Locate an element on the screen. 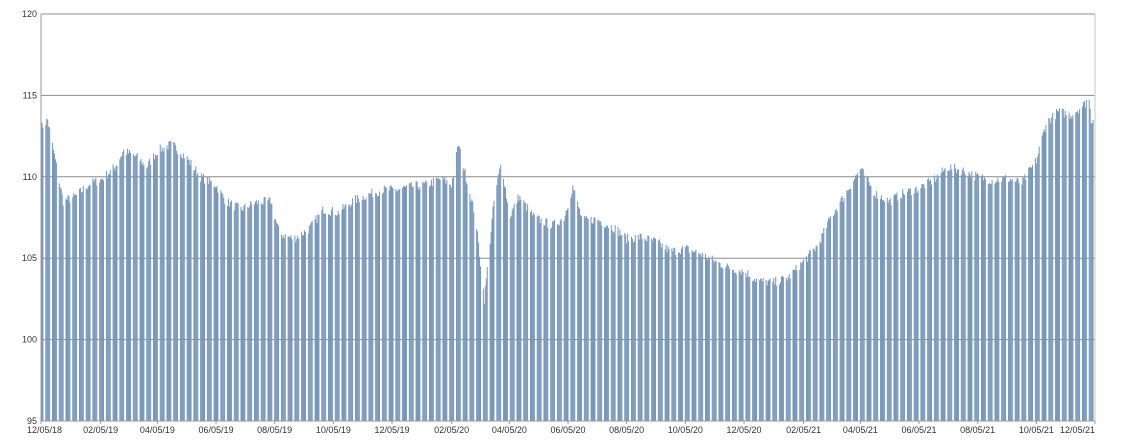 This screenshot has width=1126, height=444. y-tick-label: 115 is located at coordinates (30, 95).